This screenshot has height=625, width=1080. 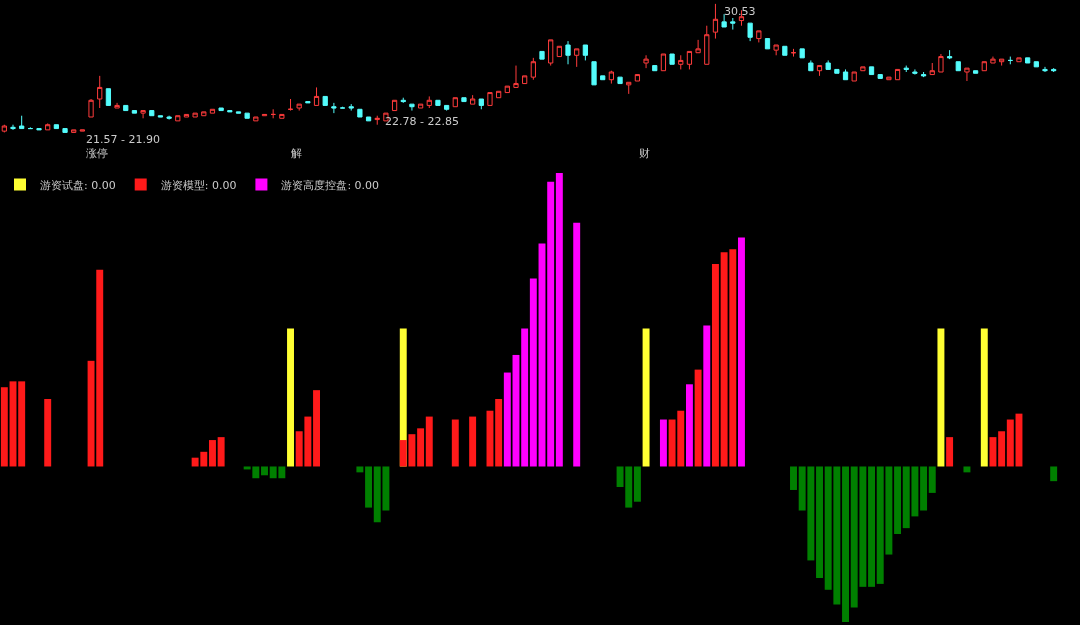 What do you see at coordinates (123, 139) in the screenshot?
I see `text: 21.57 - 21.90` at bounding box center [123, 139].